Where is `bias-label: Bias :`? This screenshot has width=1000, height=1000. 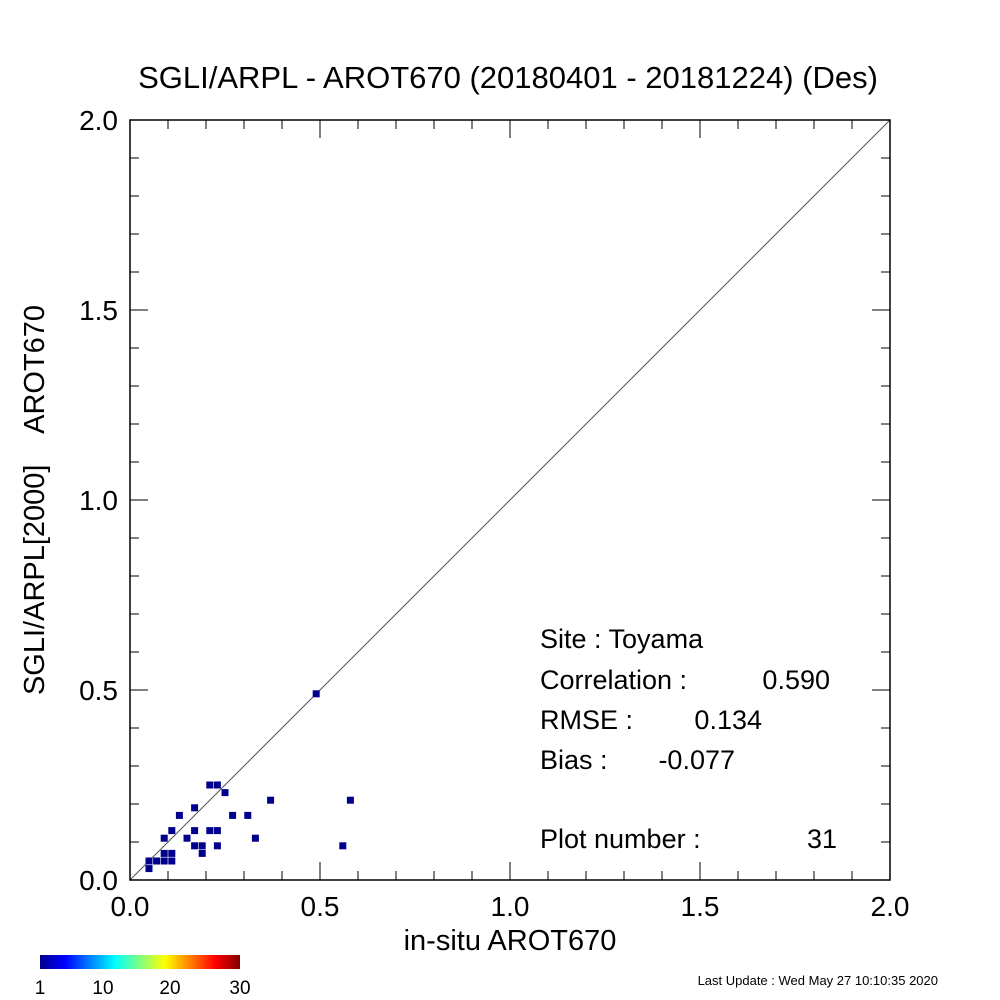 bias-label: Bias : is located at coordinates (574, 760).